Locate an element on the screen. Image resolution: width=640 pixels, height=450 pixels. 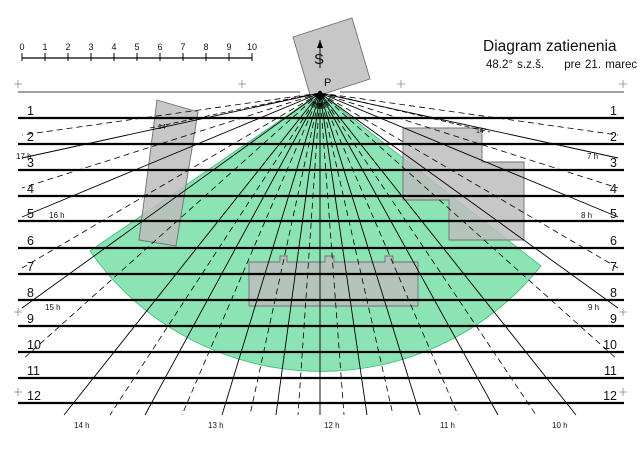
row-label-right: 4 is located at coordinates (613, 189).